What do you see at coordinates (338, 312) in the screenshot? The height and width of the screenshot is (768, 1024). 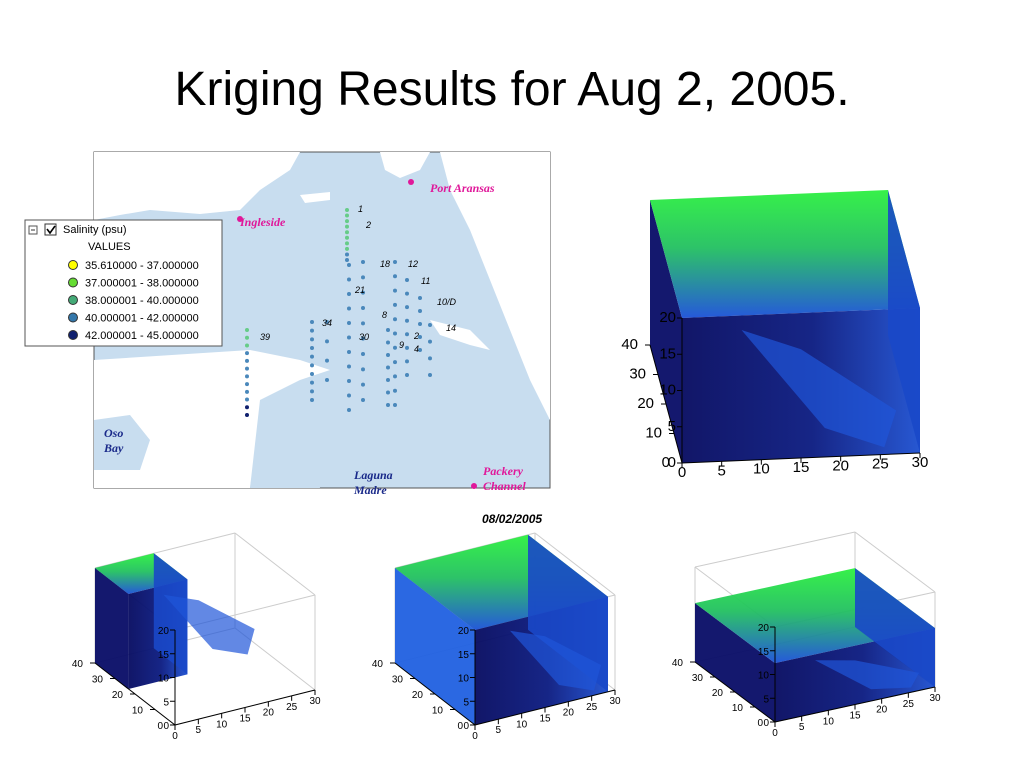 I see `stations` at bounding box center [338, 312].